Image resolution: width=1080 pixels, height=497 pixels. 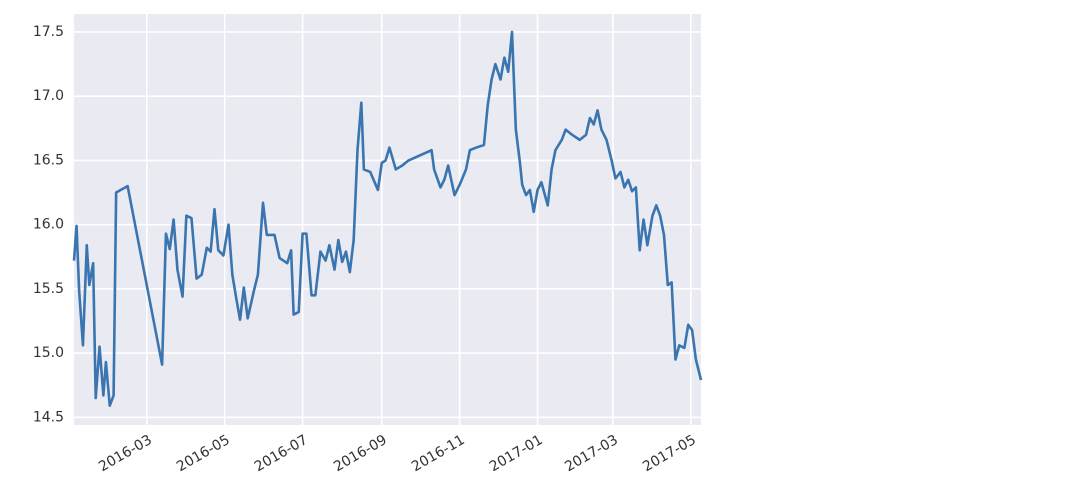 What do you see at coordinates (48, 32) in the screenshot?
I see `y-tick-label: 17.5` at bounding box center [48, 32].